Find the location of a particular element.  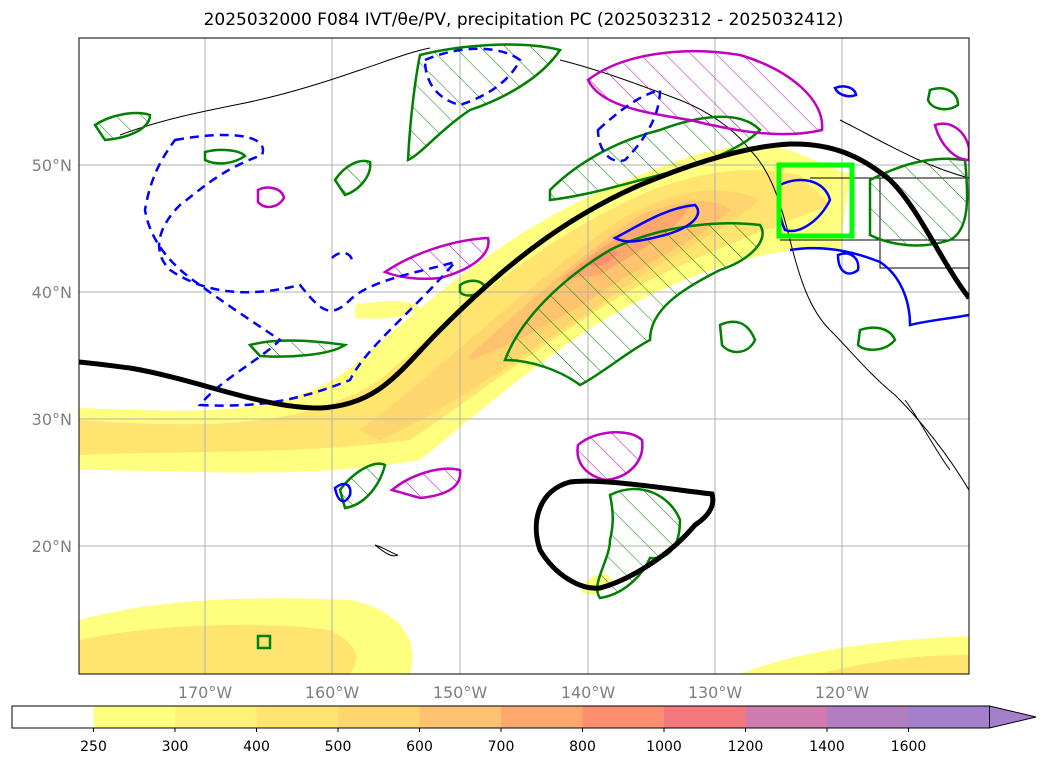

colorbar-tick-label: 250 is located at coordinates (93, 747).